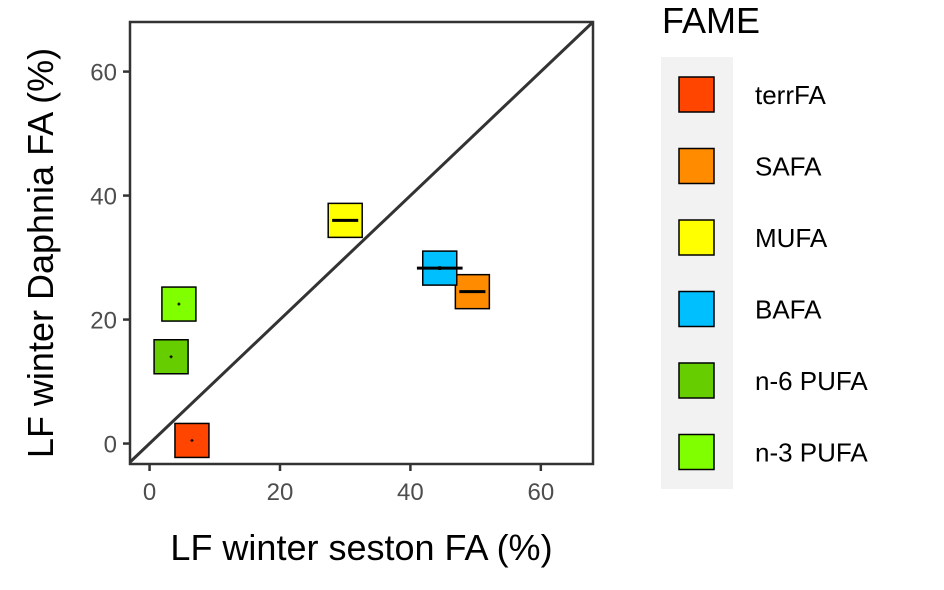 This screenshot has width=944, height=590. What do you see at coordinates (103, 321) in the screenshot?
I see `y-tick-label: 20` at bounding box center [103, 321].